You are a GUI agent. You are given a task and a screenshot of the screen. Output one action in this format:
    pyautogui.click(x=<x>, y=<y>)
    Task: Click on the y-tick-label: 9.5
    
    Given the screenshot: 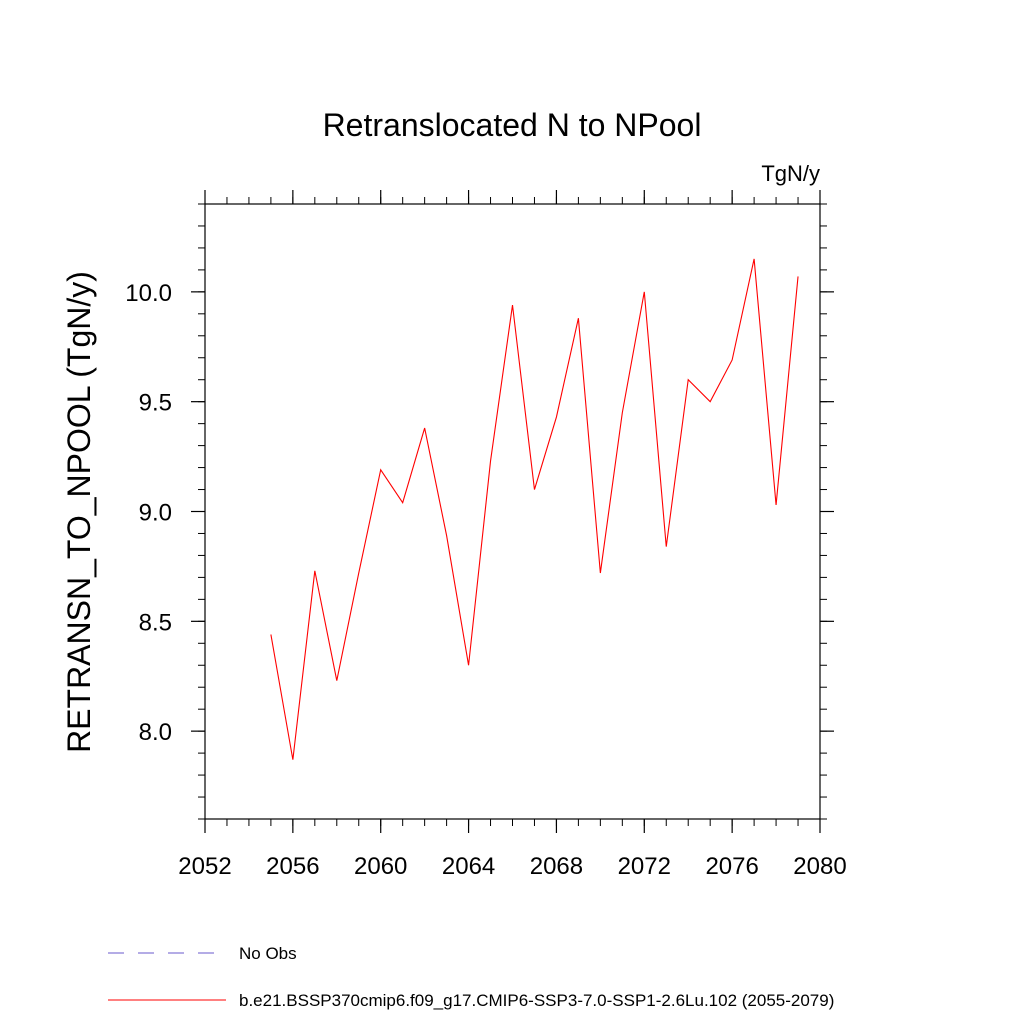 What is the action you would take?
    pyautogui.click(x=155, y=403)
    